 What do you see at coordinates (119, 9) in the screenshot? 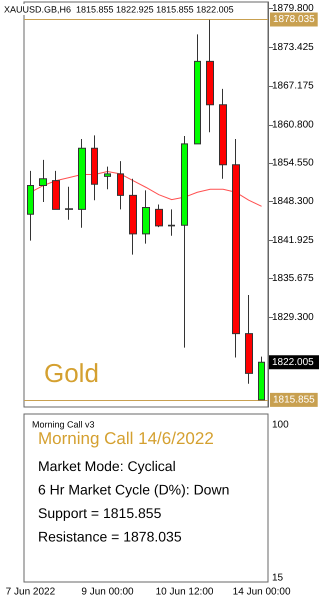
I see `chart-title: XAUUSD.GB,H6 1815.855 1822.925 1815.855 1822.005` at bounding box center [119, 9].